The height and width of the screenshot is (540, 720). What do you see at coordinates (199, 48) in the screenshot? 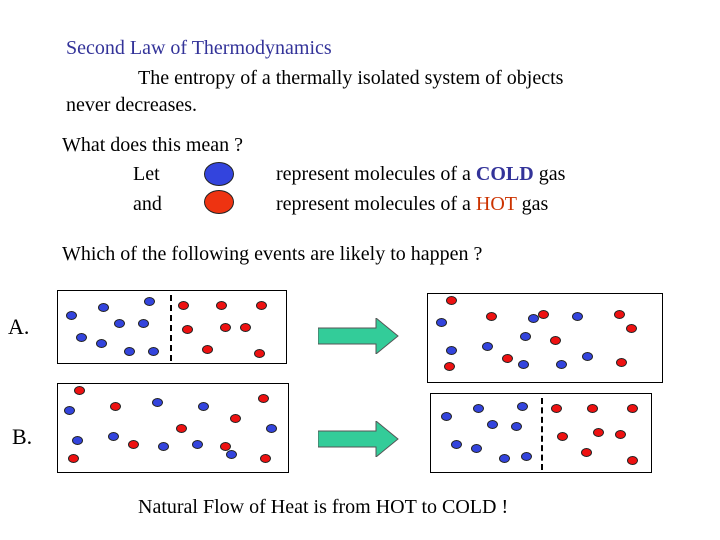
I see `slide-title: Second Law of Thermodynamics` at bounding box center [199, 48].